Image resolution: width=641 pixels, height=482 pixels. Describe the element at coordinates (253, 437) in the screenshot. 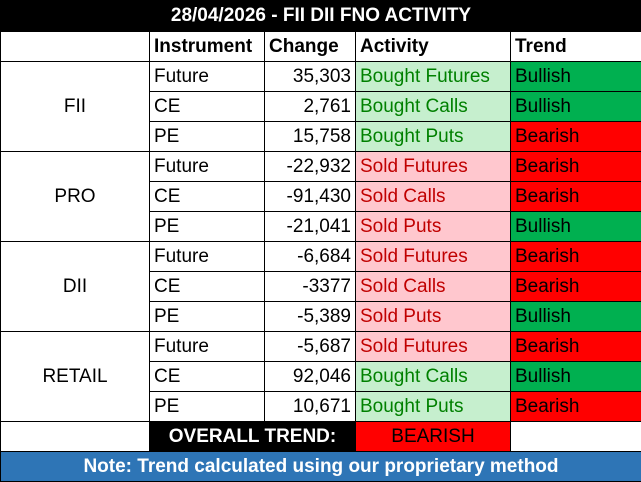

I see `overall-trend-label: OVERALL TREND:` at that location.